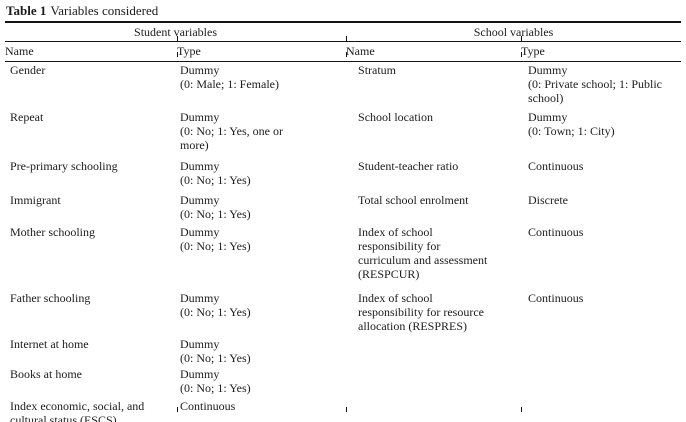 The width and height of the screenshot is (686, 422). I want to click on school-type-cell: Discrete, so click(548, 200).